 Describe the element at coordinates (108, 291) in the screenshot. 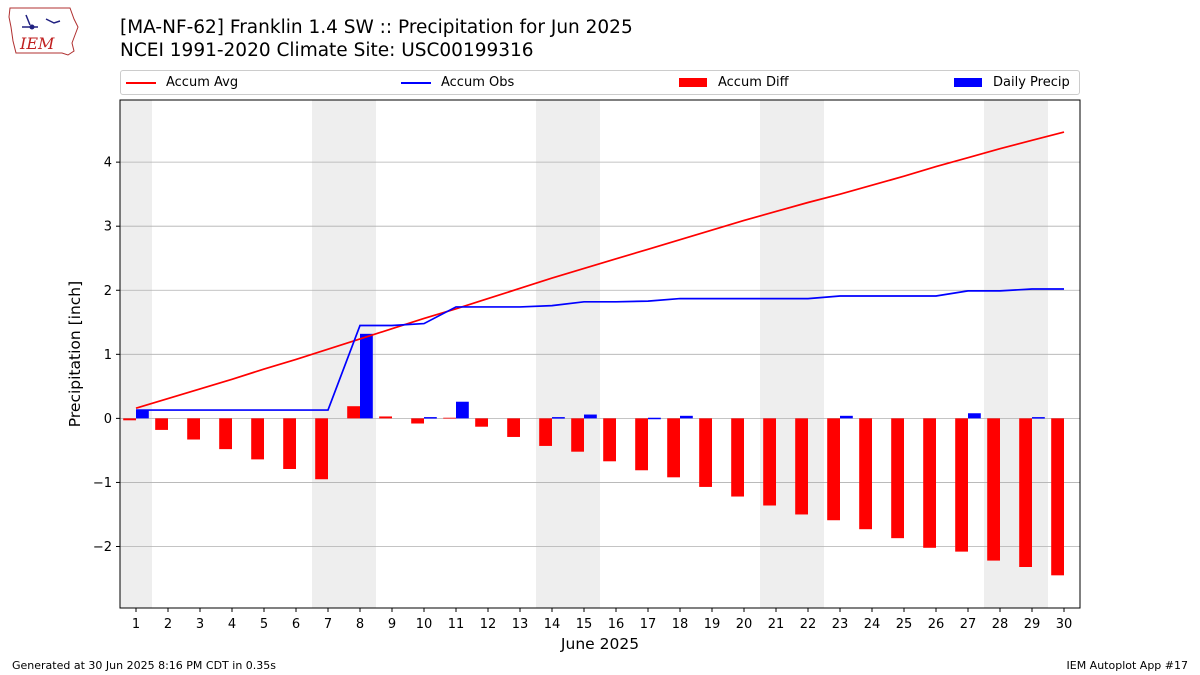

I see `y-tick-label: 2` at that location.